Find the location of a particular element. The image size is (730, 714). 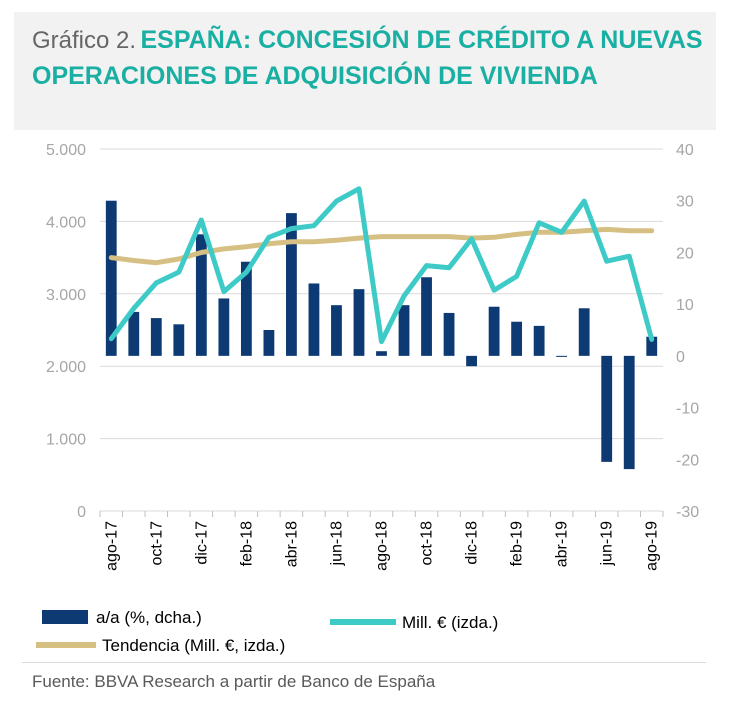

legend-label-line: Mill. € (izda.) is located at coordinates (450, 622).